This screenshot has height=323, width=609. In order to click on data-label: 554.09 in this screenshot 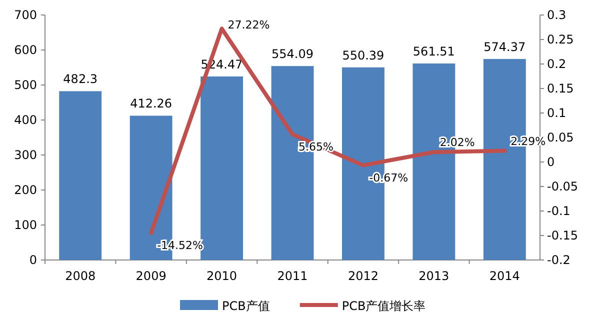, I will do `click(293, 54)`.